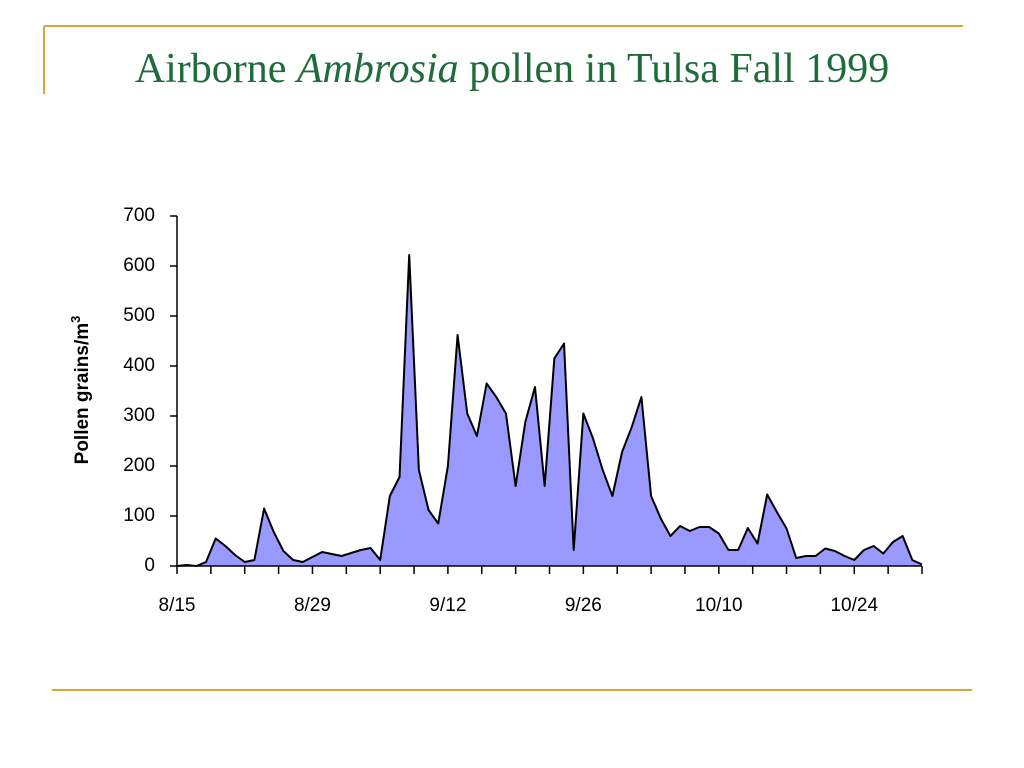 The height and width of the screenshot is (768, 1024). I want to click on title-text: Airborne, so click(211, 69).